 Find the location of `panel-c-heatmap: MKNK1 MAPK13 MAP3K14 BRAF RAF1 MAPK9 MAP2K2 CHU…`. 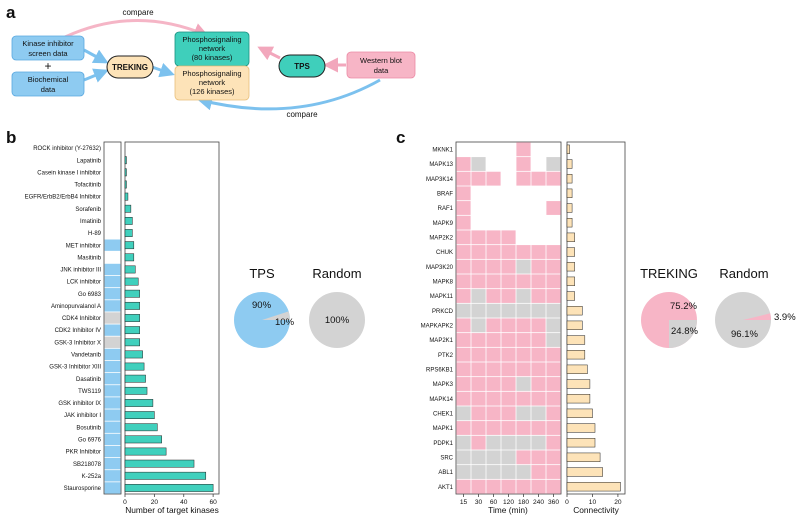

panel-c-heatmap: MKNK1 MAPK13 MAP3K14 BRAF RAF1 MAPK9 MAP2K2 CHU… is located at coordinates (491, 328).